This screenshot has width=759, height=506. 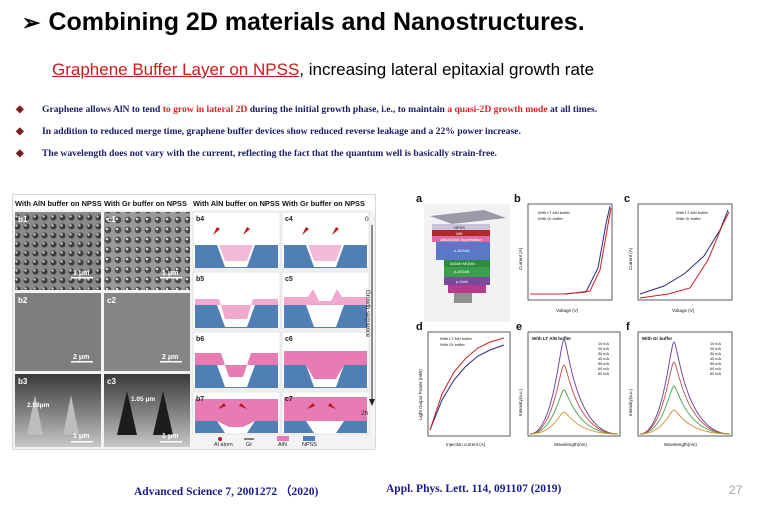 What do you see at coordinates (497, 109) in the screenshot?
I see `bullet-highlight: a quasi-2D growth mode` at bounding box center [497, 109].